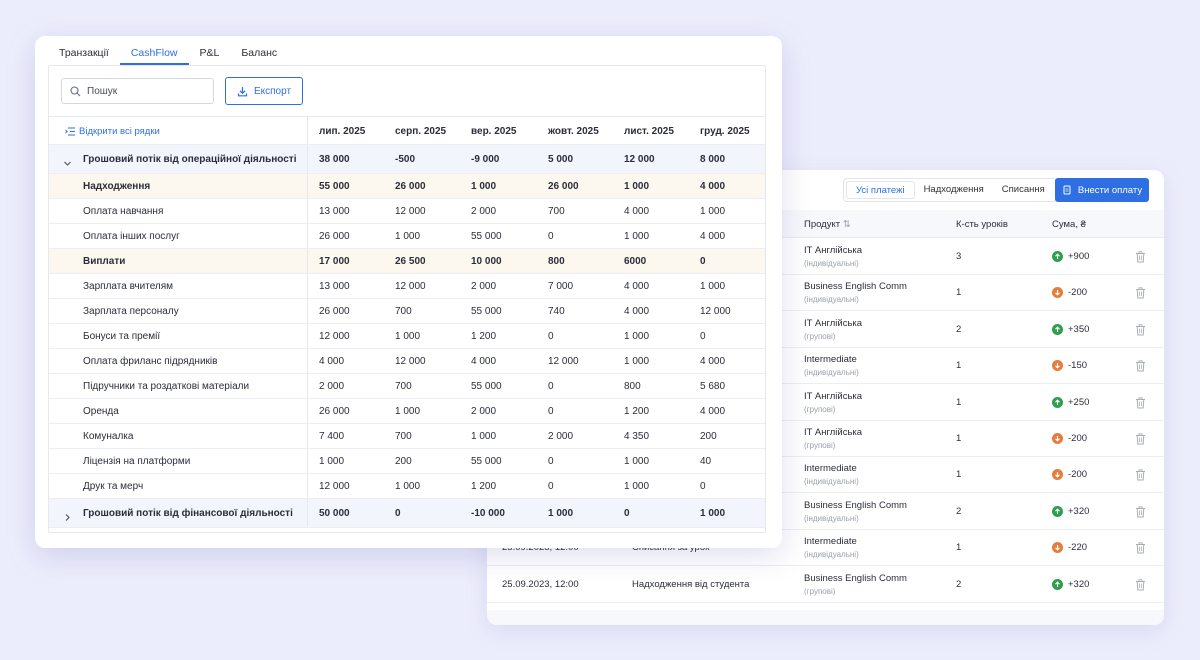  Describe the element at coordinates (486, 261) in the screenshot. I see `row-value: 10 000` at that location.